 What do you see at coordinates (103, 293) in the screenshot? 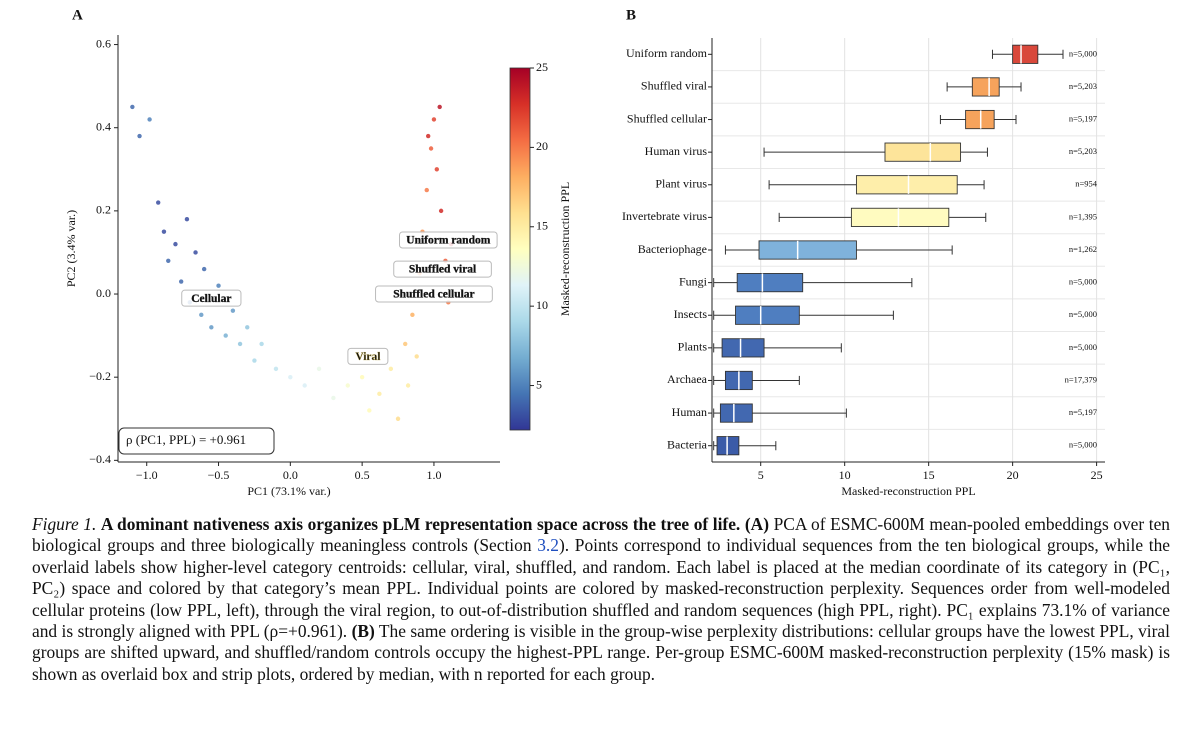
I see `y-tick-label: 0.0` at bounding box center [103, 293].